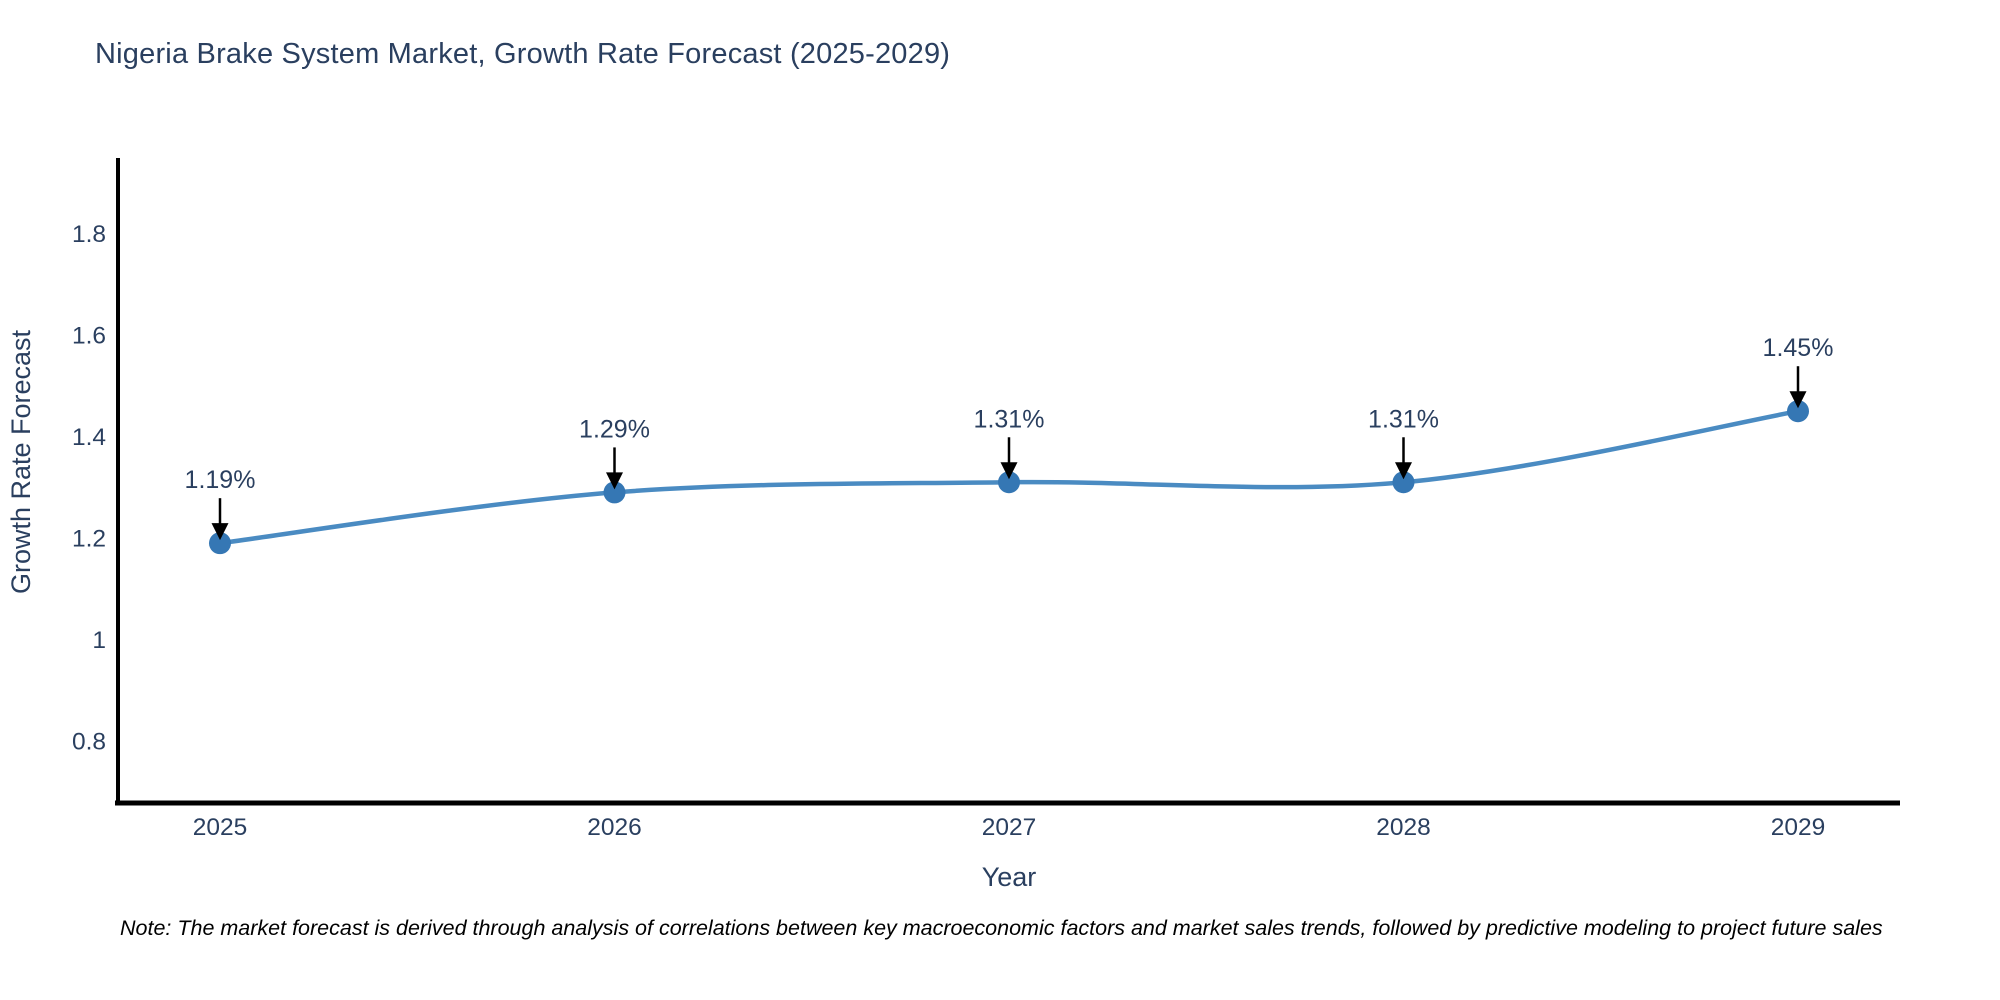  I want to click on y-tick-1.2: 1.2, so click(89, 539).